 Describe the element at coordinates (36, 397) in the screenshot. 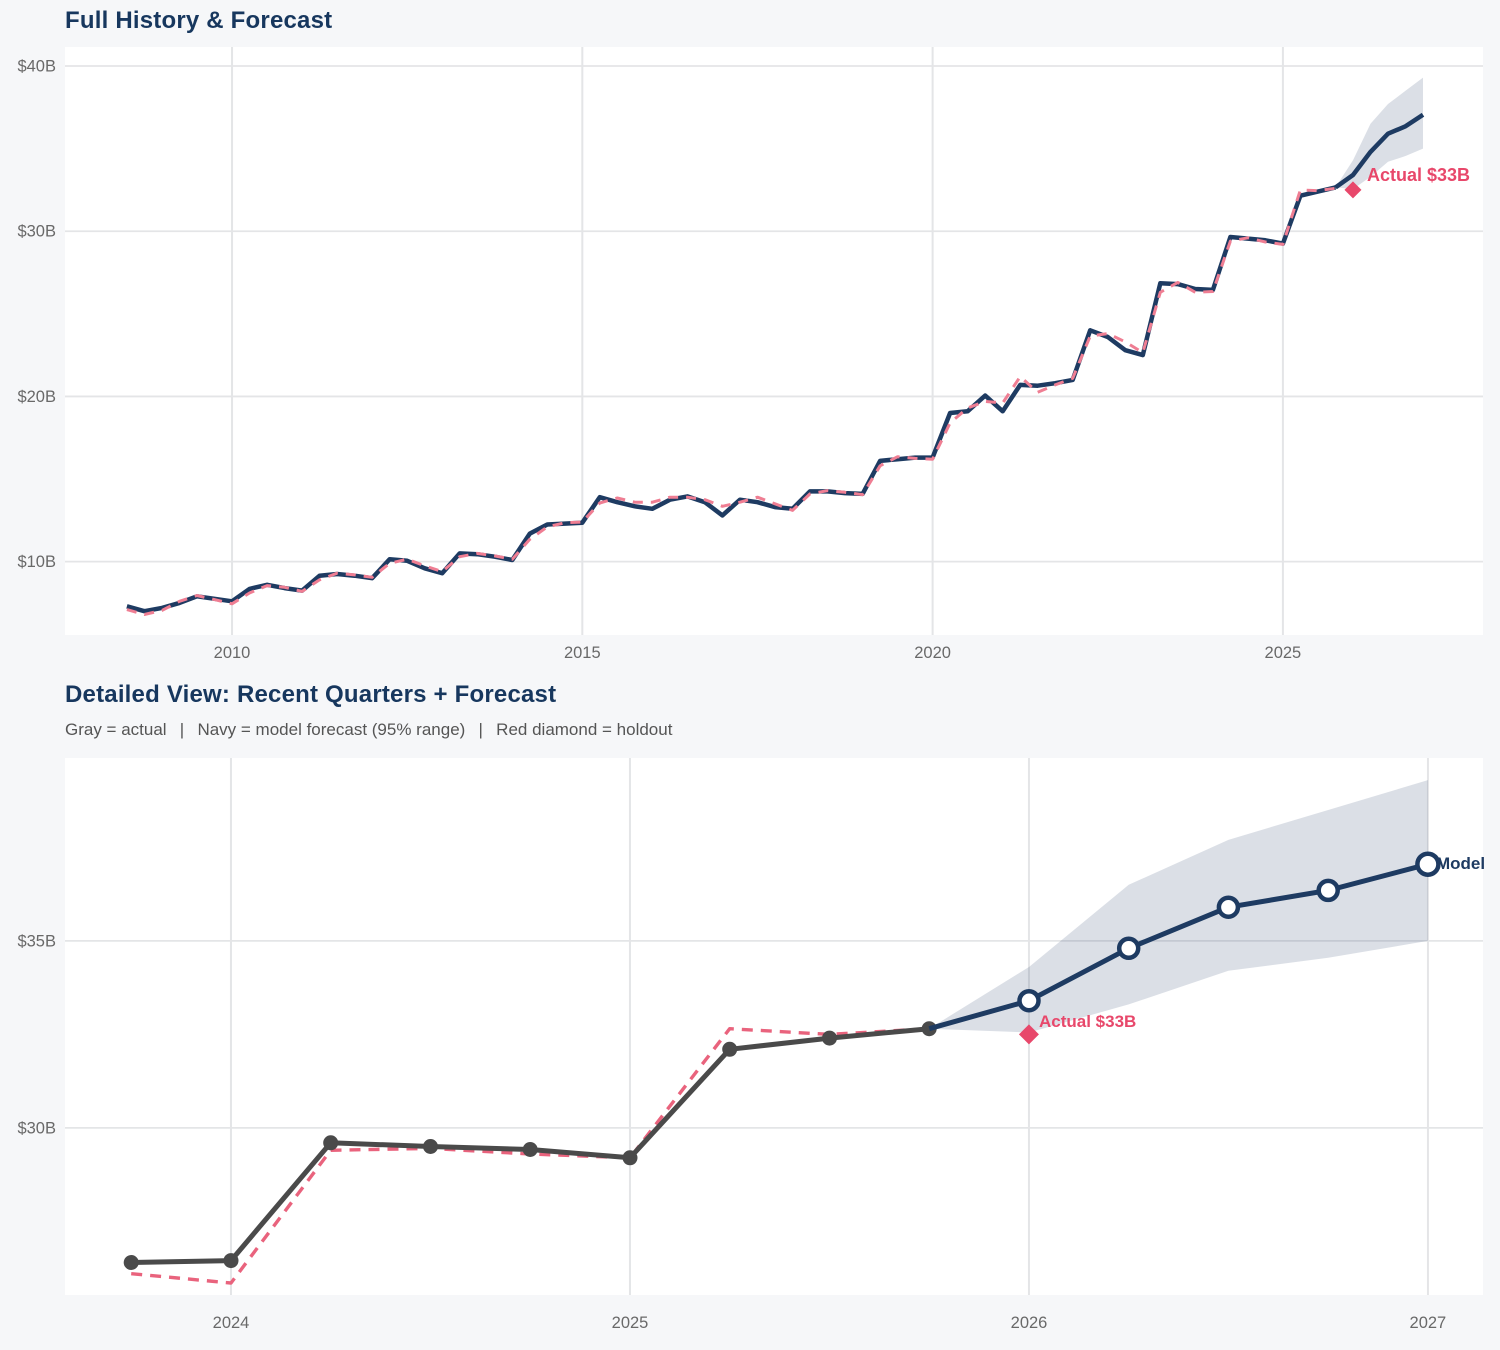

I see `y-tick-label: $20B` at that location.